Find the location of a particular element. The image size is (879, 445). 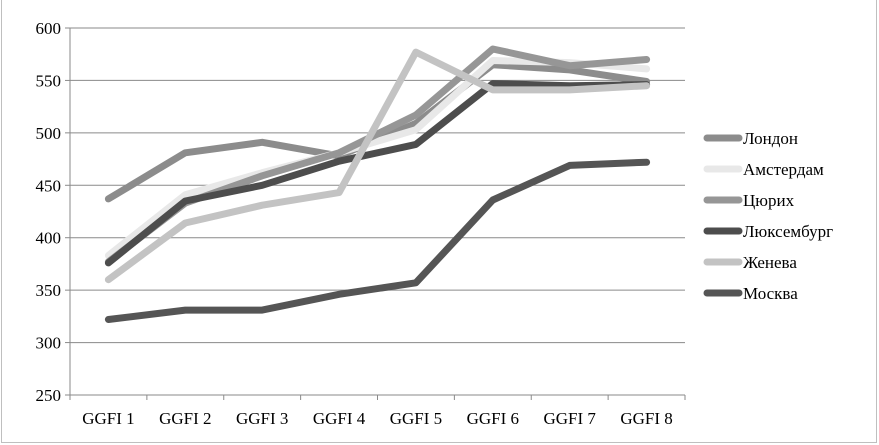

x-tick-label: GGFI 2 is located at coordinates (185, 418).